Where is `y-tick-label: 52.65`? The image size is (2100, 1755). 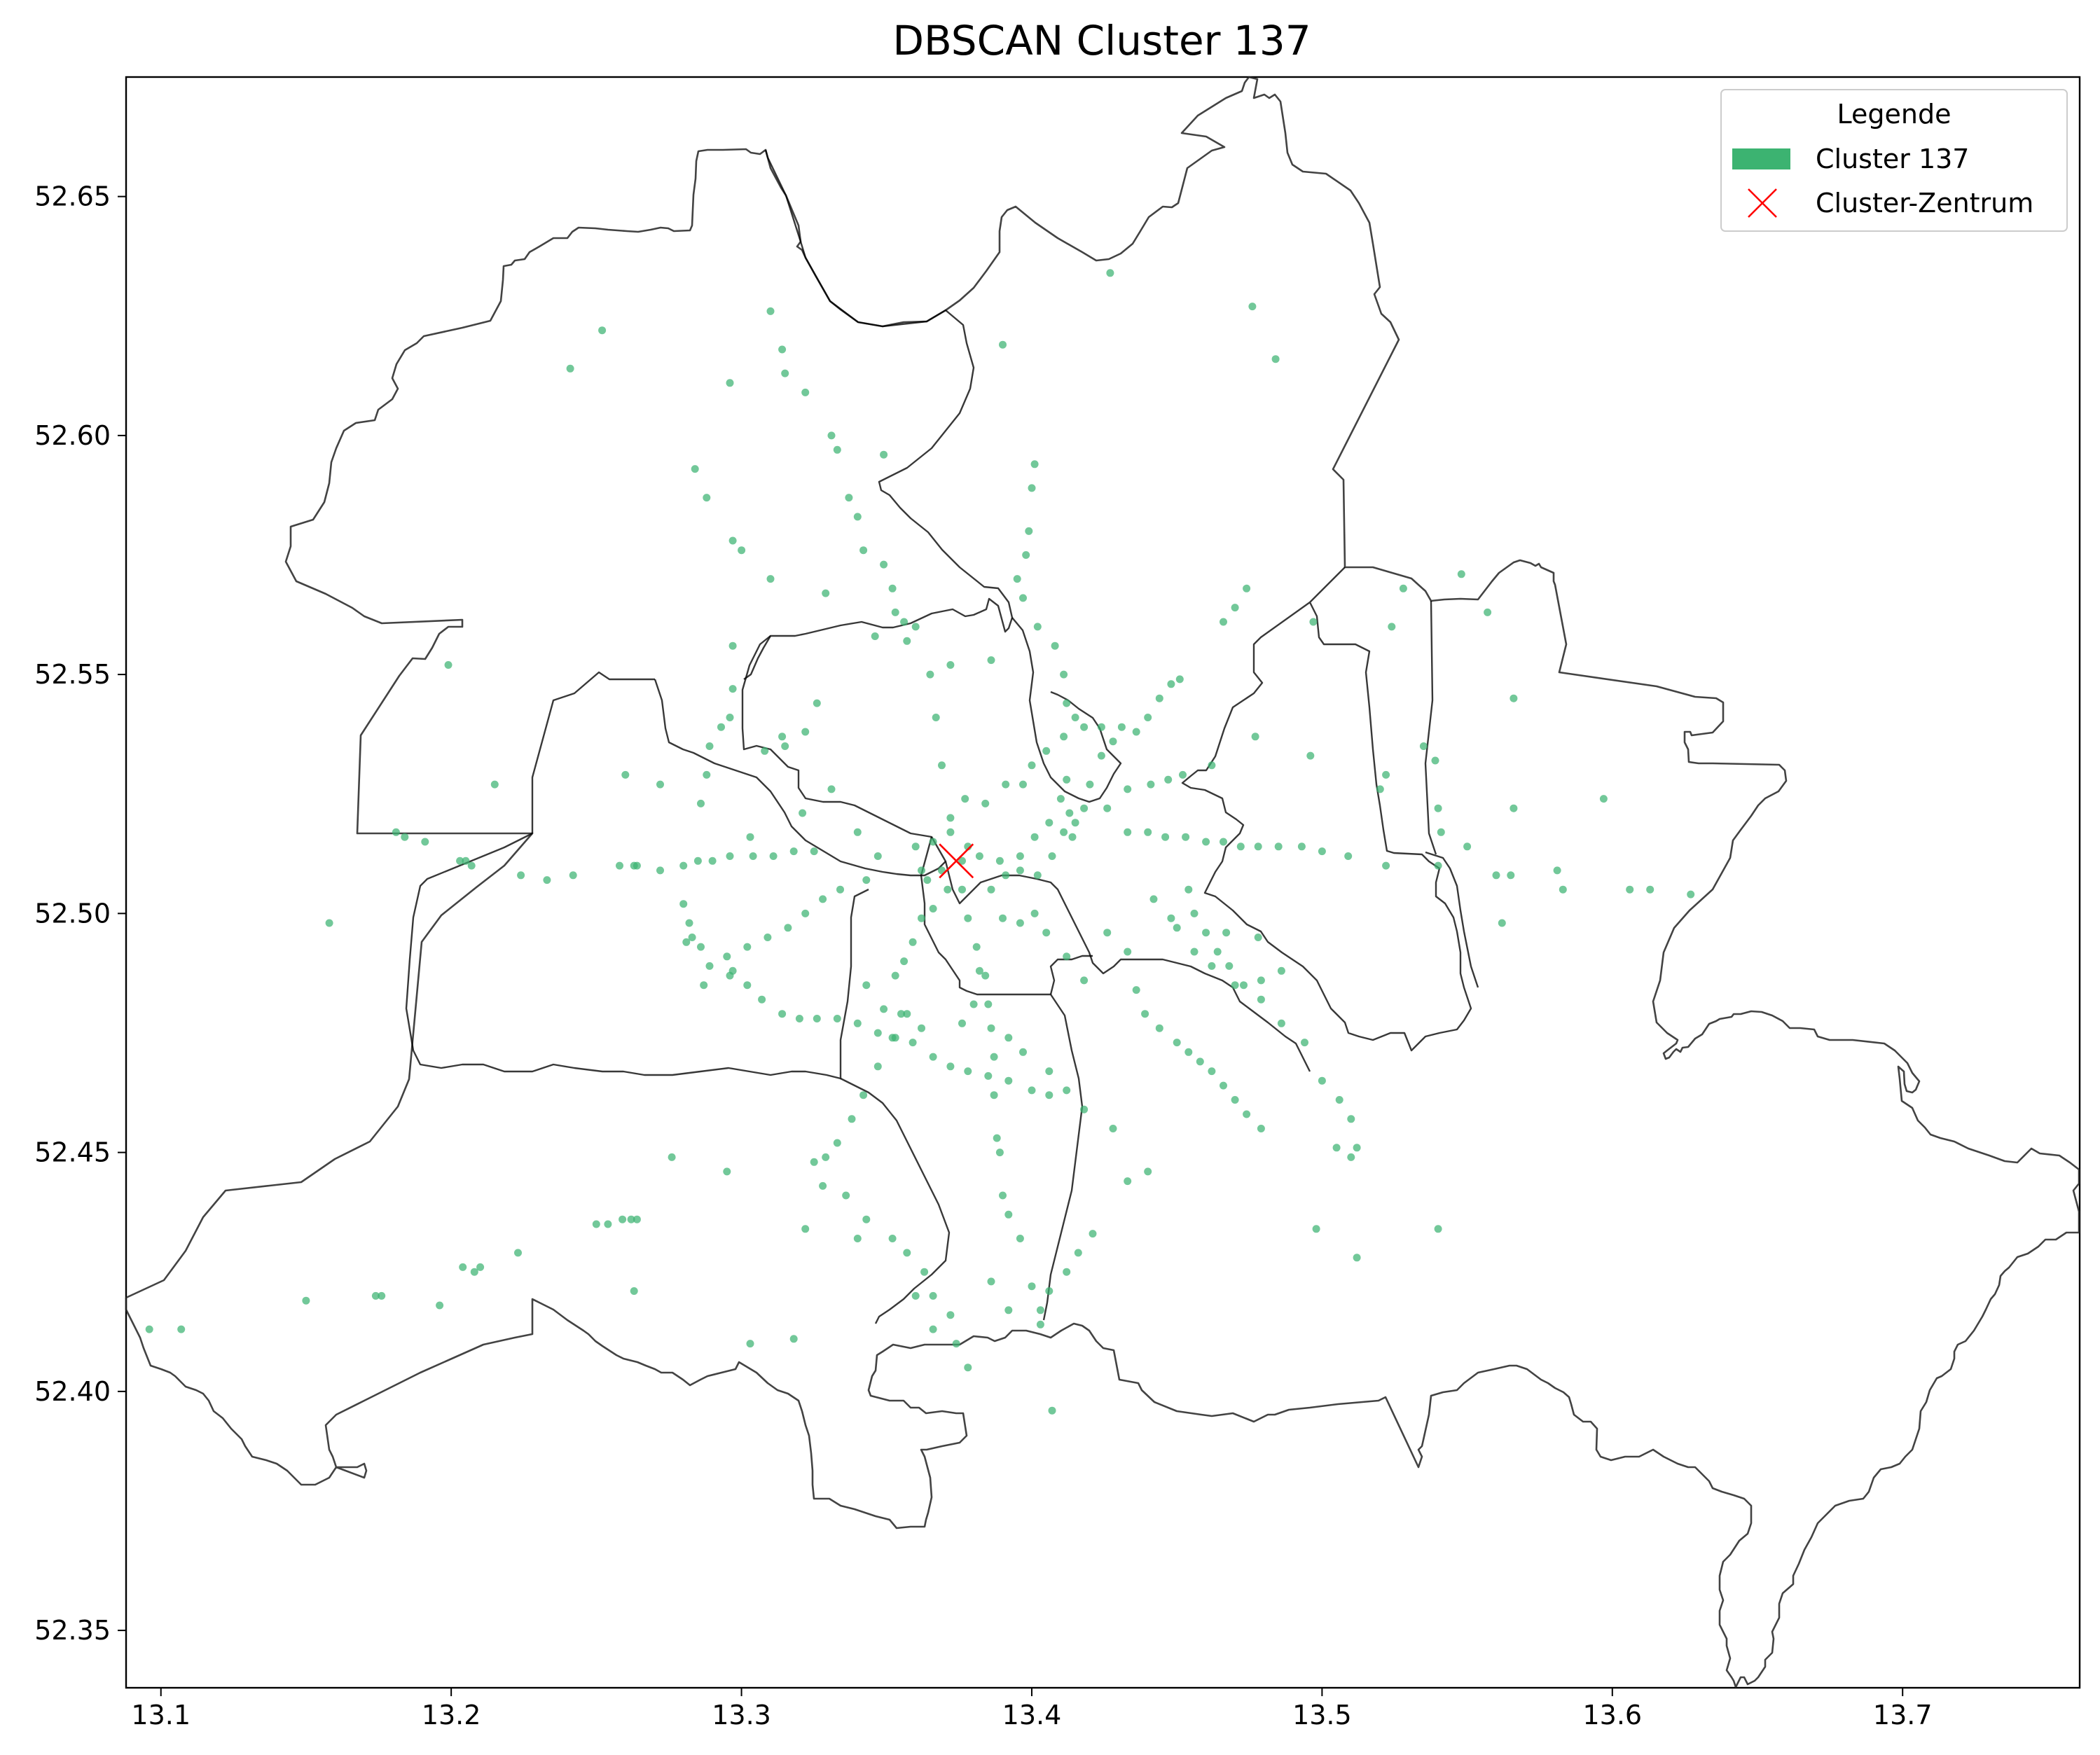
y-tick-label: 52.65 is located at coordinates (72, 196).